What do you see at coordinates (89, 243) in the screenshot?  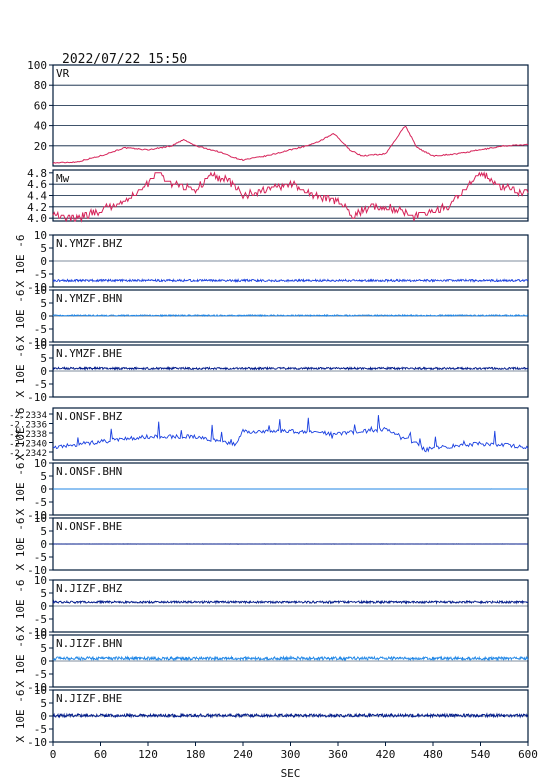 I see `panel-label: N.YMZF.BHZ` at bounding box center [89, 243].